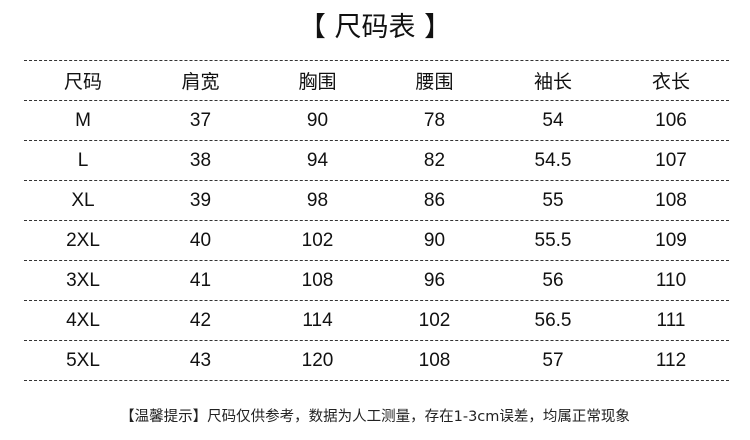 This screenshot has width=750, height=440. I want to click on cell-sleeve: 54, so click(553, 120).